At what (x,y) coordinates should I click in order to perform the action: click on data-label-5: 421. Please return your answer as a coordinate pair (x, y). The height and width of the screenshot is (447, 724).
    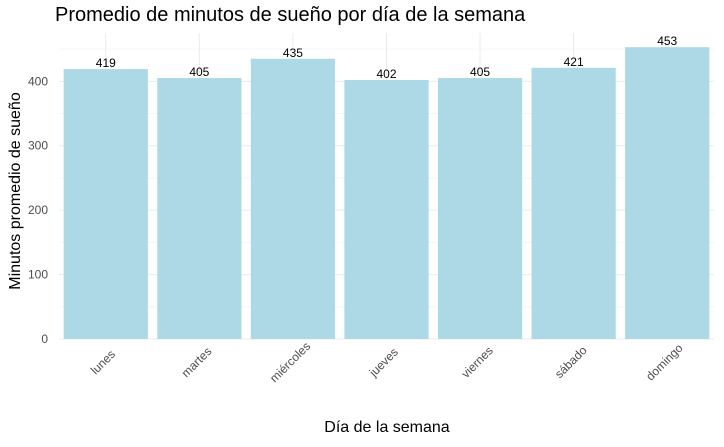
    Looking at the image, I should click on (574, 62).